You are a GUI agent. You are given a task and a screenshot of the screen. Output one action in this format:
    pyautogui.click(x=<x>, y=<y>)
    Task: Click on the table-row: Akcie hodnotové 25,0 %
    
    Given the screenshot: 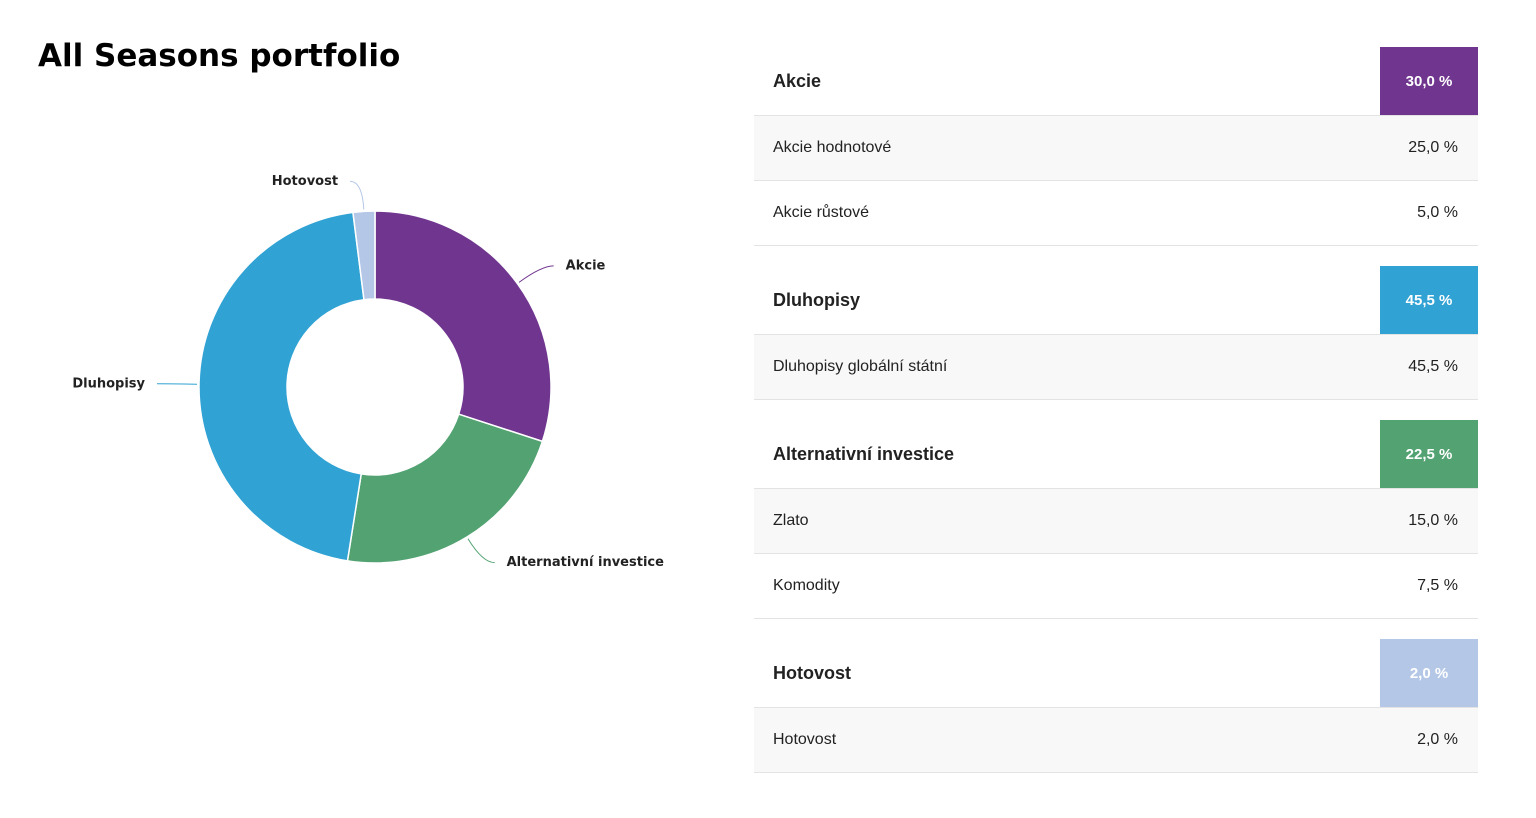 What is the action you would take?
    pyautogui.click(x=1116, y=148)
    